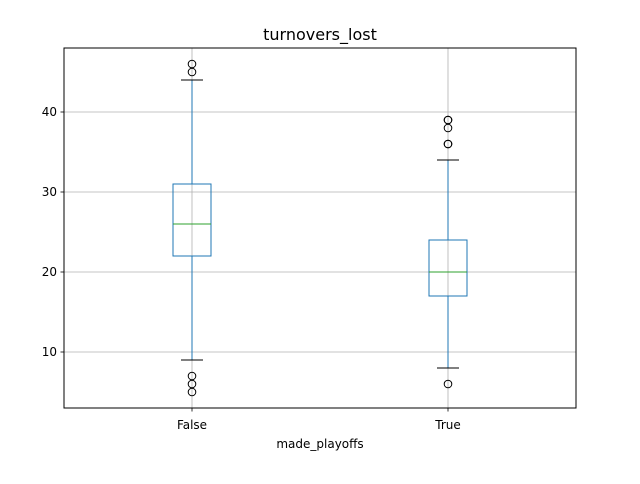  I want to click on box-group-false, so click(192, 228).